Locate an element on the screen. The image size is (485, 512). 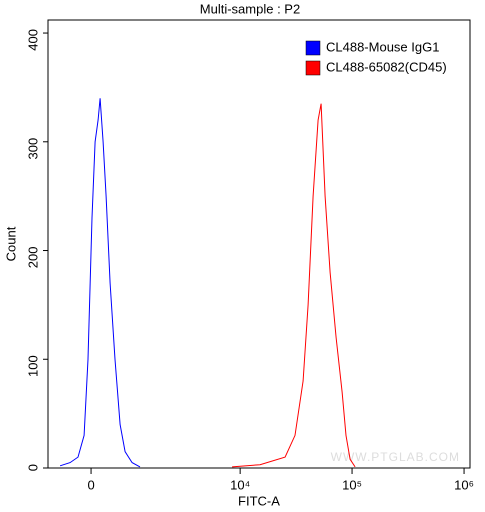
x-tick-label: 10⁶ is located at coordinates (464, 484).